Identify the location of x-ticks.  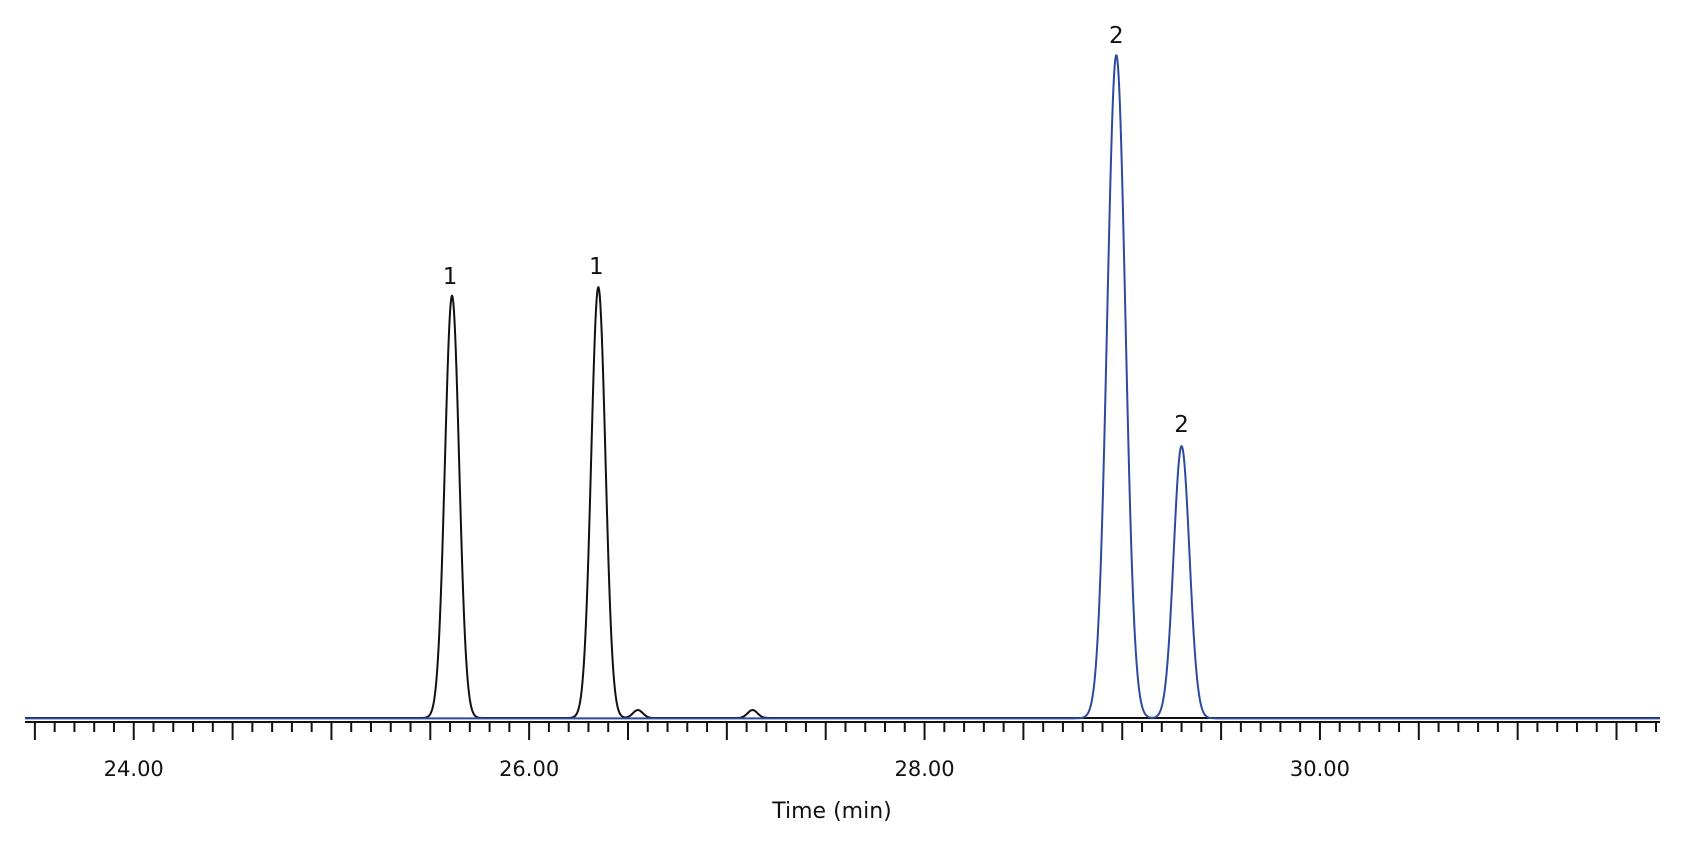
(845, 731).